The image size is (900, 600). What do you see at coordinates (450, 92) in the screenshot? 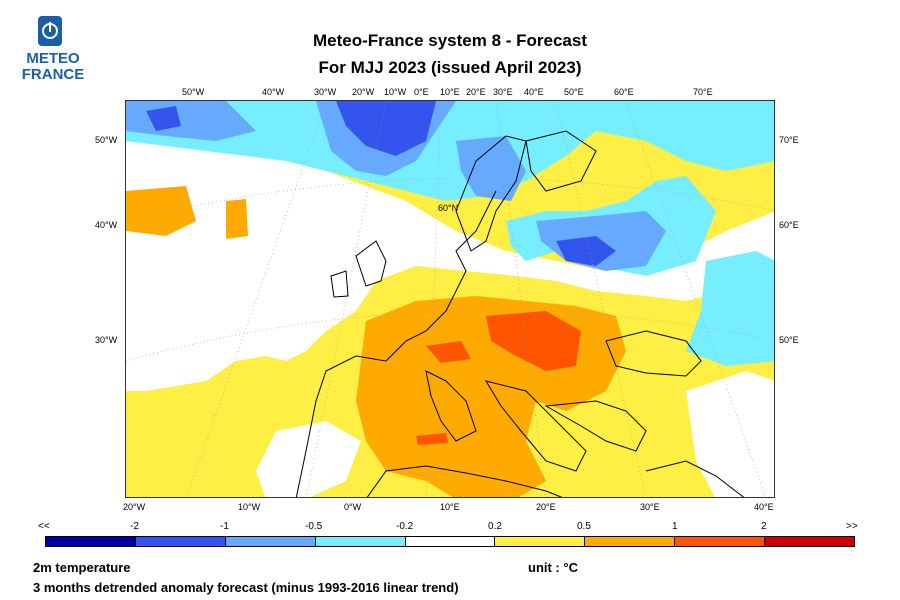
I see `top-lon-label: 10°E` at bounding box center [450, 92].